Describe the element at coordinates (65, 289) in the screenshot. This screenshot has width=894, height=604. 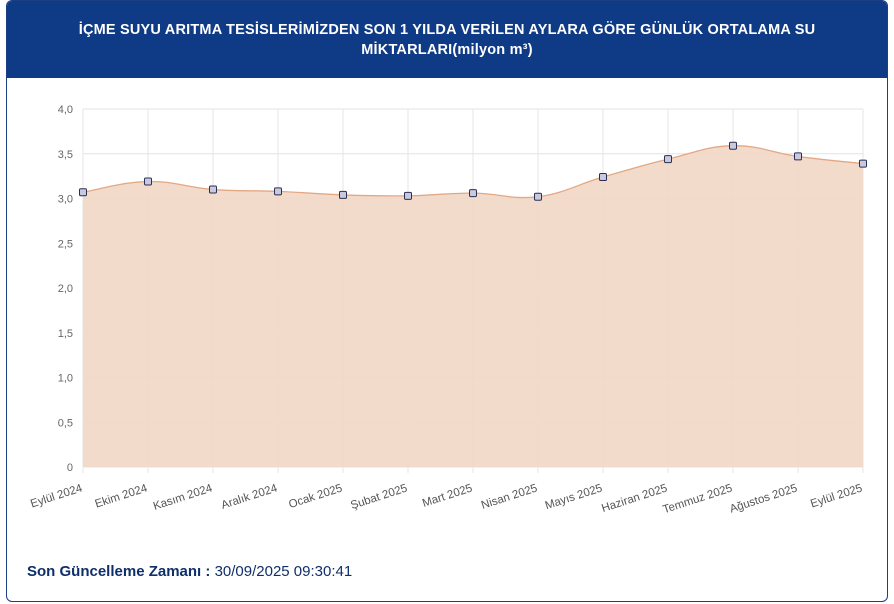
I see `y-tick-label: 2,0` at that location.